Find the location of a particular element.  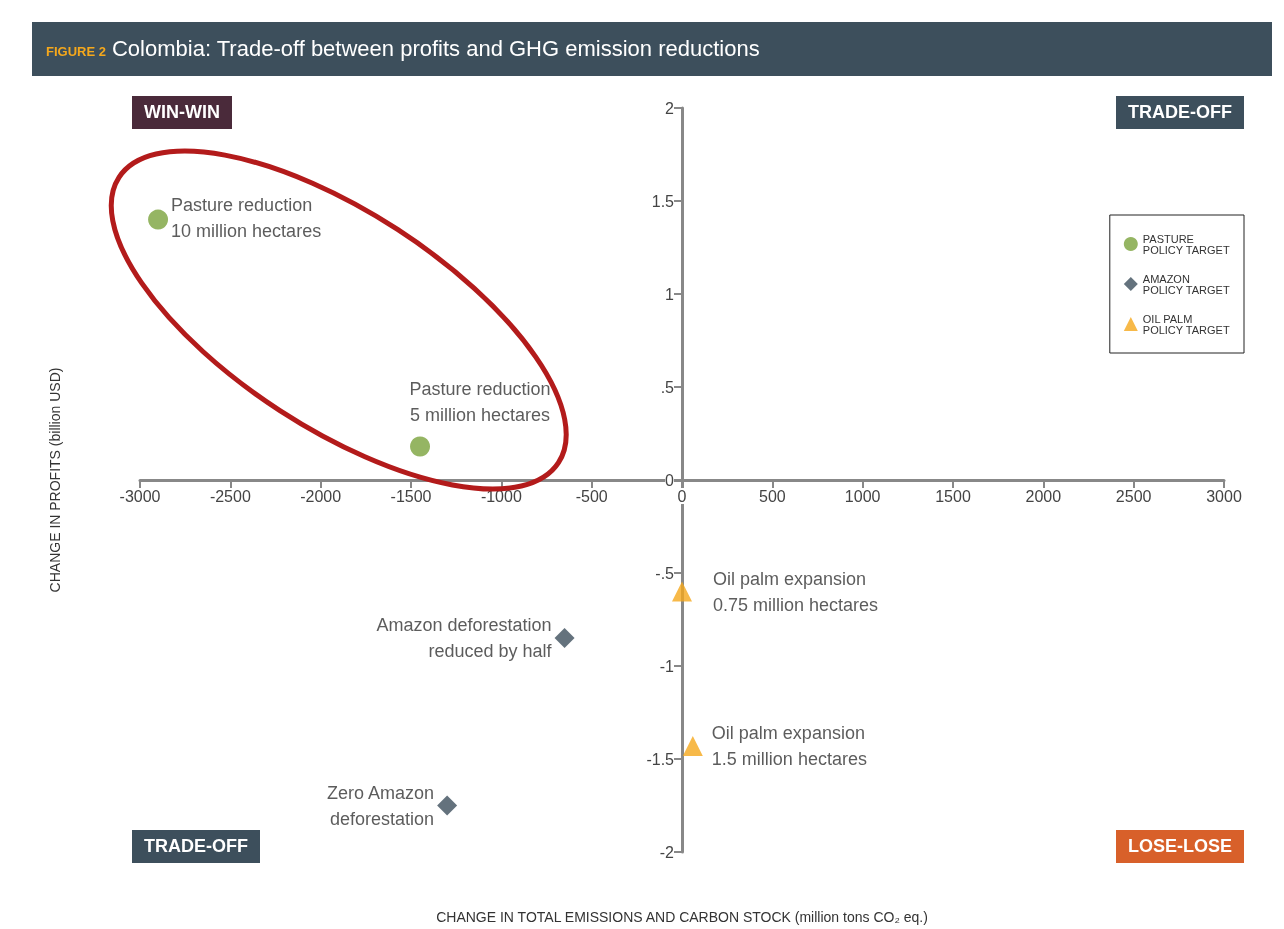

x-tick-label: 2500 is located at coordinates (1133, 496).